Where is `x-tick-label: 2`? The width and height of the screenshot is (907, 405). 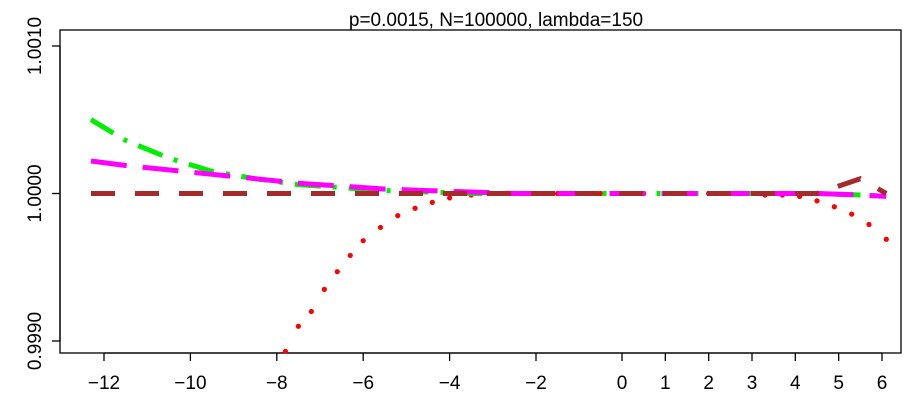 x-tick-label: 2 is located at coordinates (708, 383).